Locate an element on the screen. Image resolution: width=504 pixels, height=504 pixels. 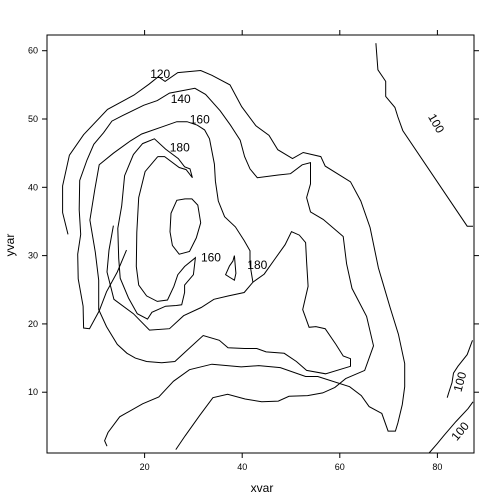
y-axis-title: yvar is located at coordinates (10, 245).